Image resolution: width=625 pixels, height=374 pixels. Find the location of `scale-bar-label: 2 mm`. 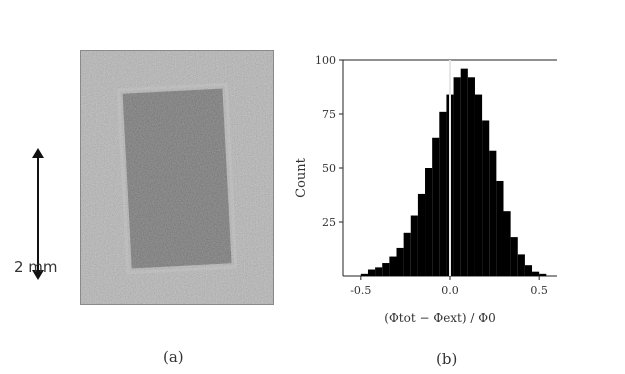

scale-bar-label: 2 mm is located at coordinates (36, 267).